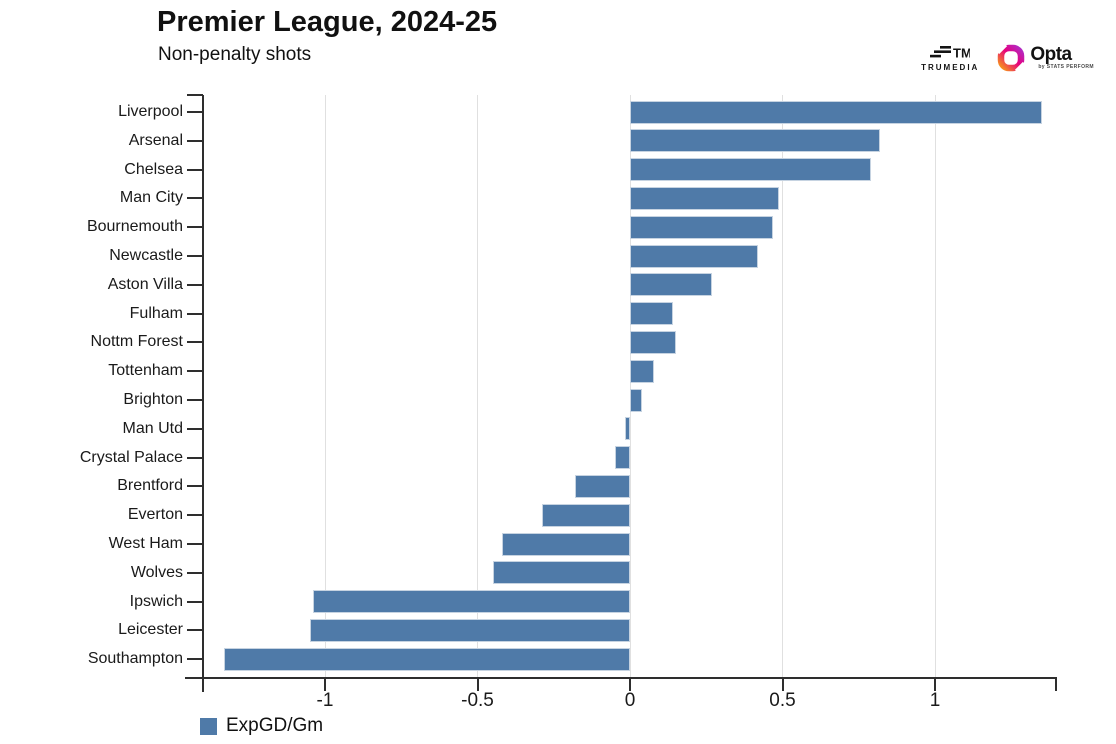 This screenshot has height=744, width=1116. I want to click on svg-text: TM, so click(961, 52).